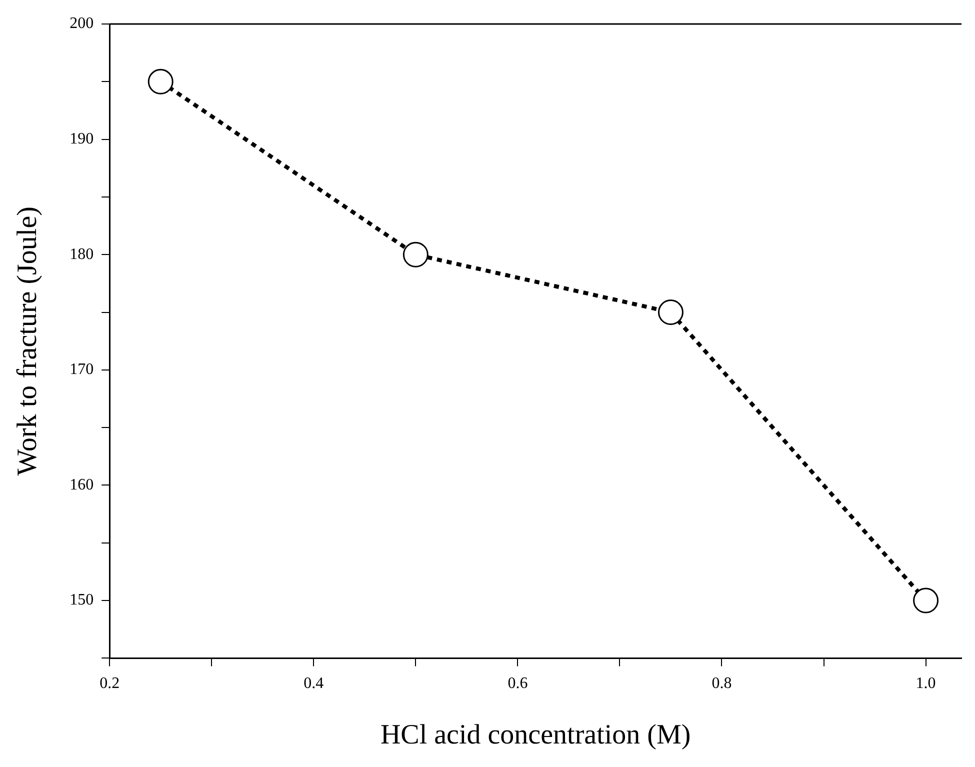 Image resolution: width=975 pixels, height=767 pixels. Describe the element at coordinates (518, 683) in the screenshot. I see `x-tick-label: 0.6` at that location.